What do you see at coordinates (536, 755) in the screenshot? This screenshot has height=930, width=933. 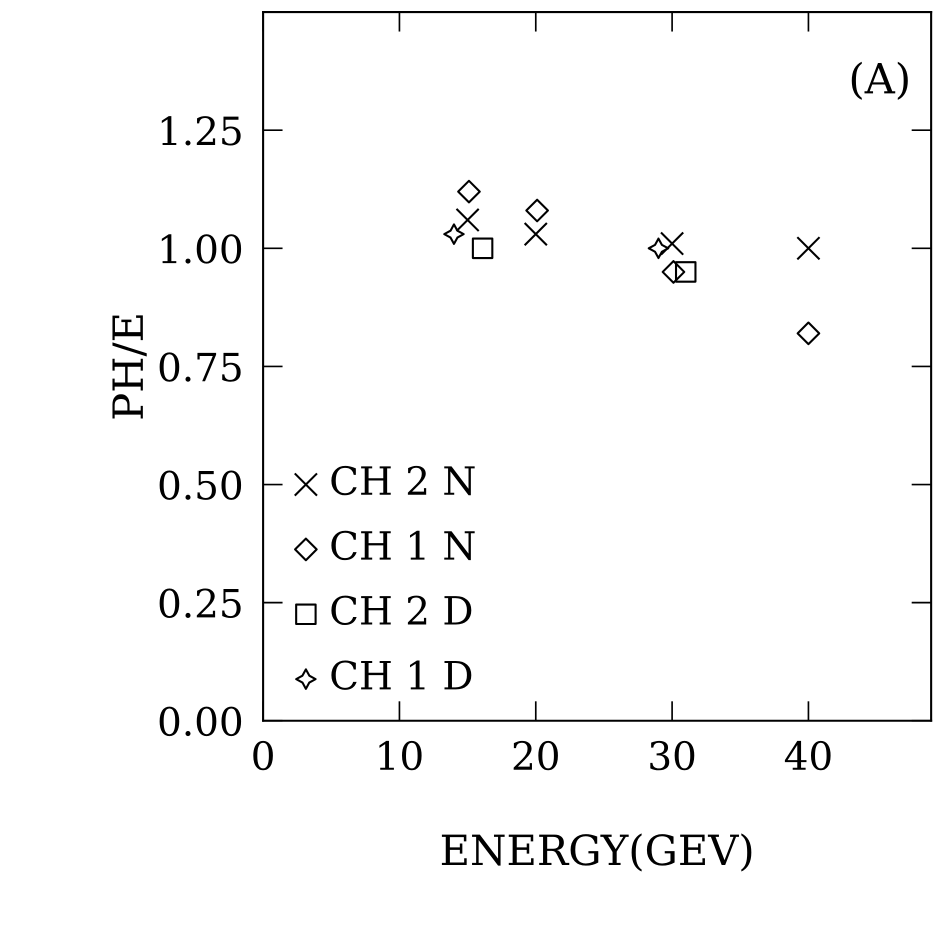 I see `x-tick-label: 20` at bounding box center [536, 755].